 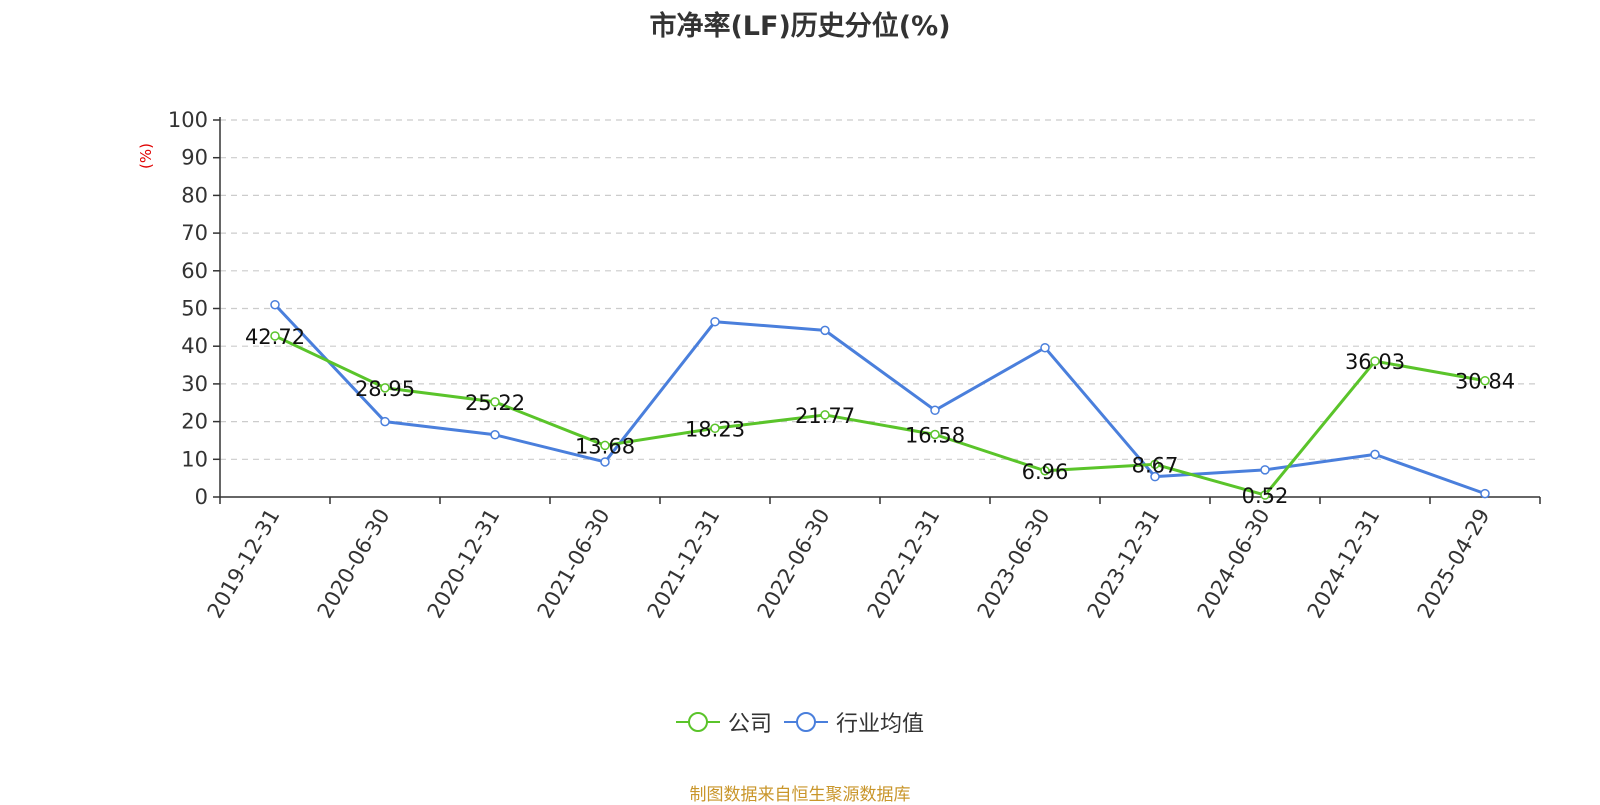 I want to click on legend-industry-icon, so click(x=806, y=722).